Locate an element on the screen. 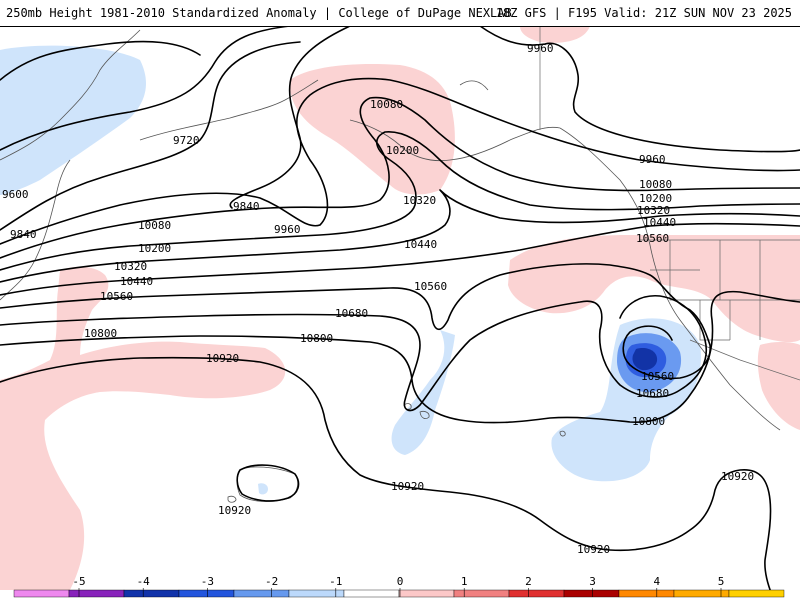  colorbar-tick-label: -5 is located at coordinates (78, 581).